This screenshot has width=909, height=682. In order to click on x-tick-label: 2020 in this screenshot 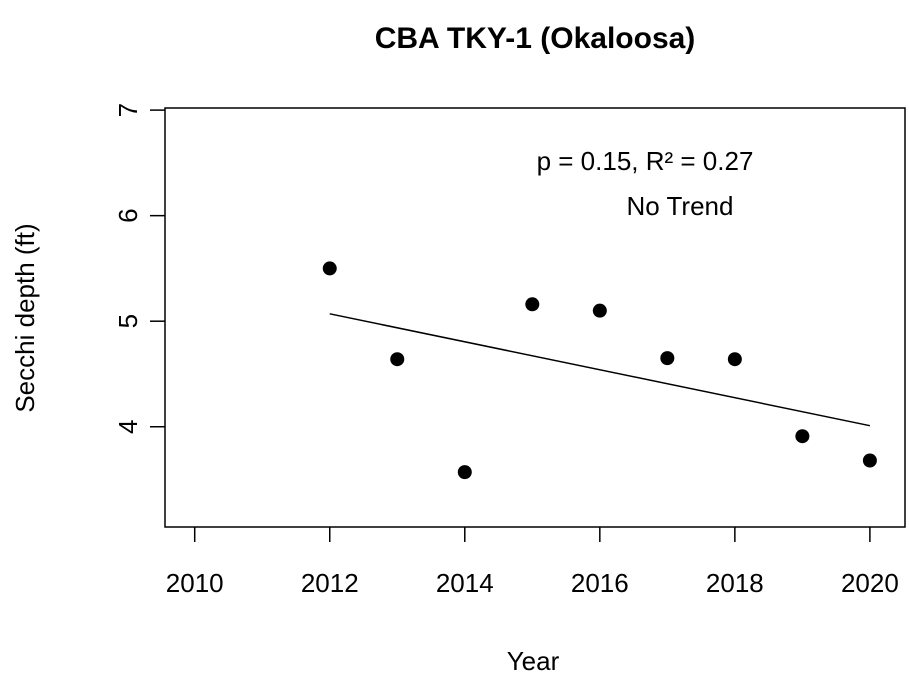, I will do `click(870, 583)`.